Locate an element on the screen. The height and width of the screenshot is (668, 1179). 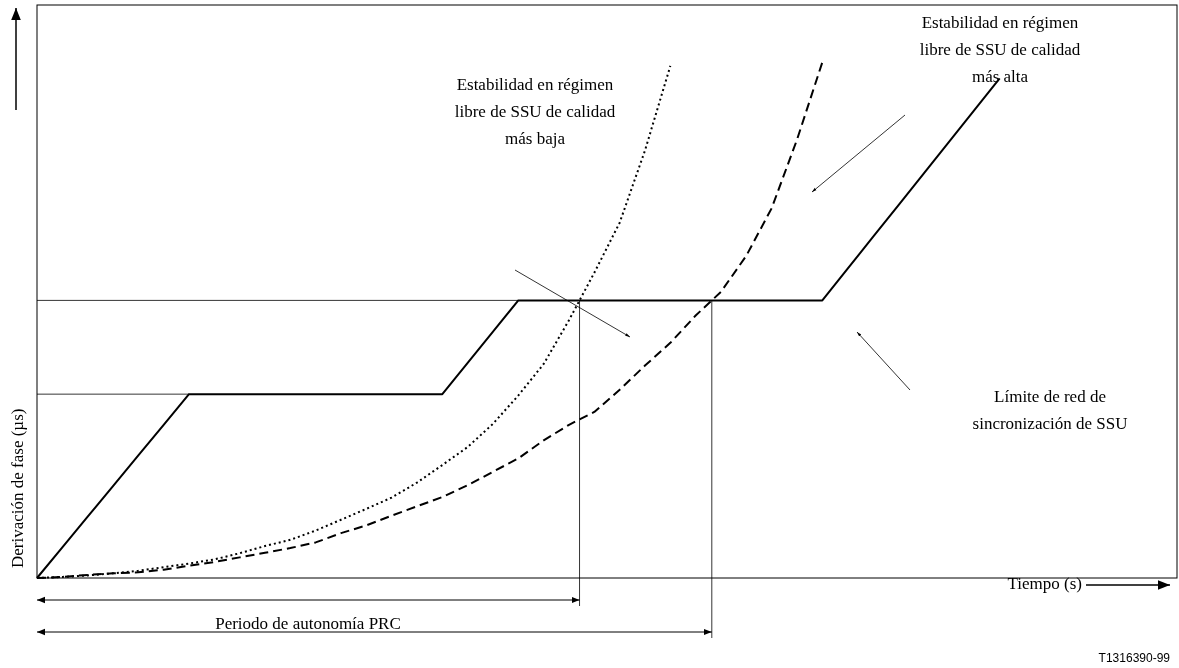
annotation: Límite de red de sincronización de SSU is located at coordinates (1050, 410).